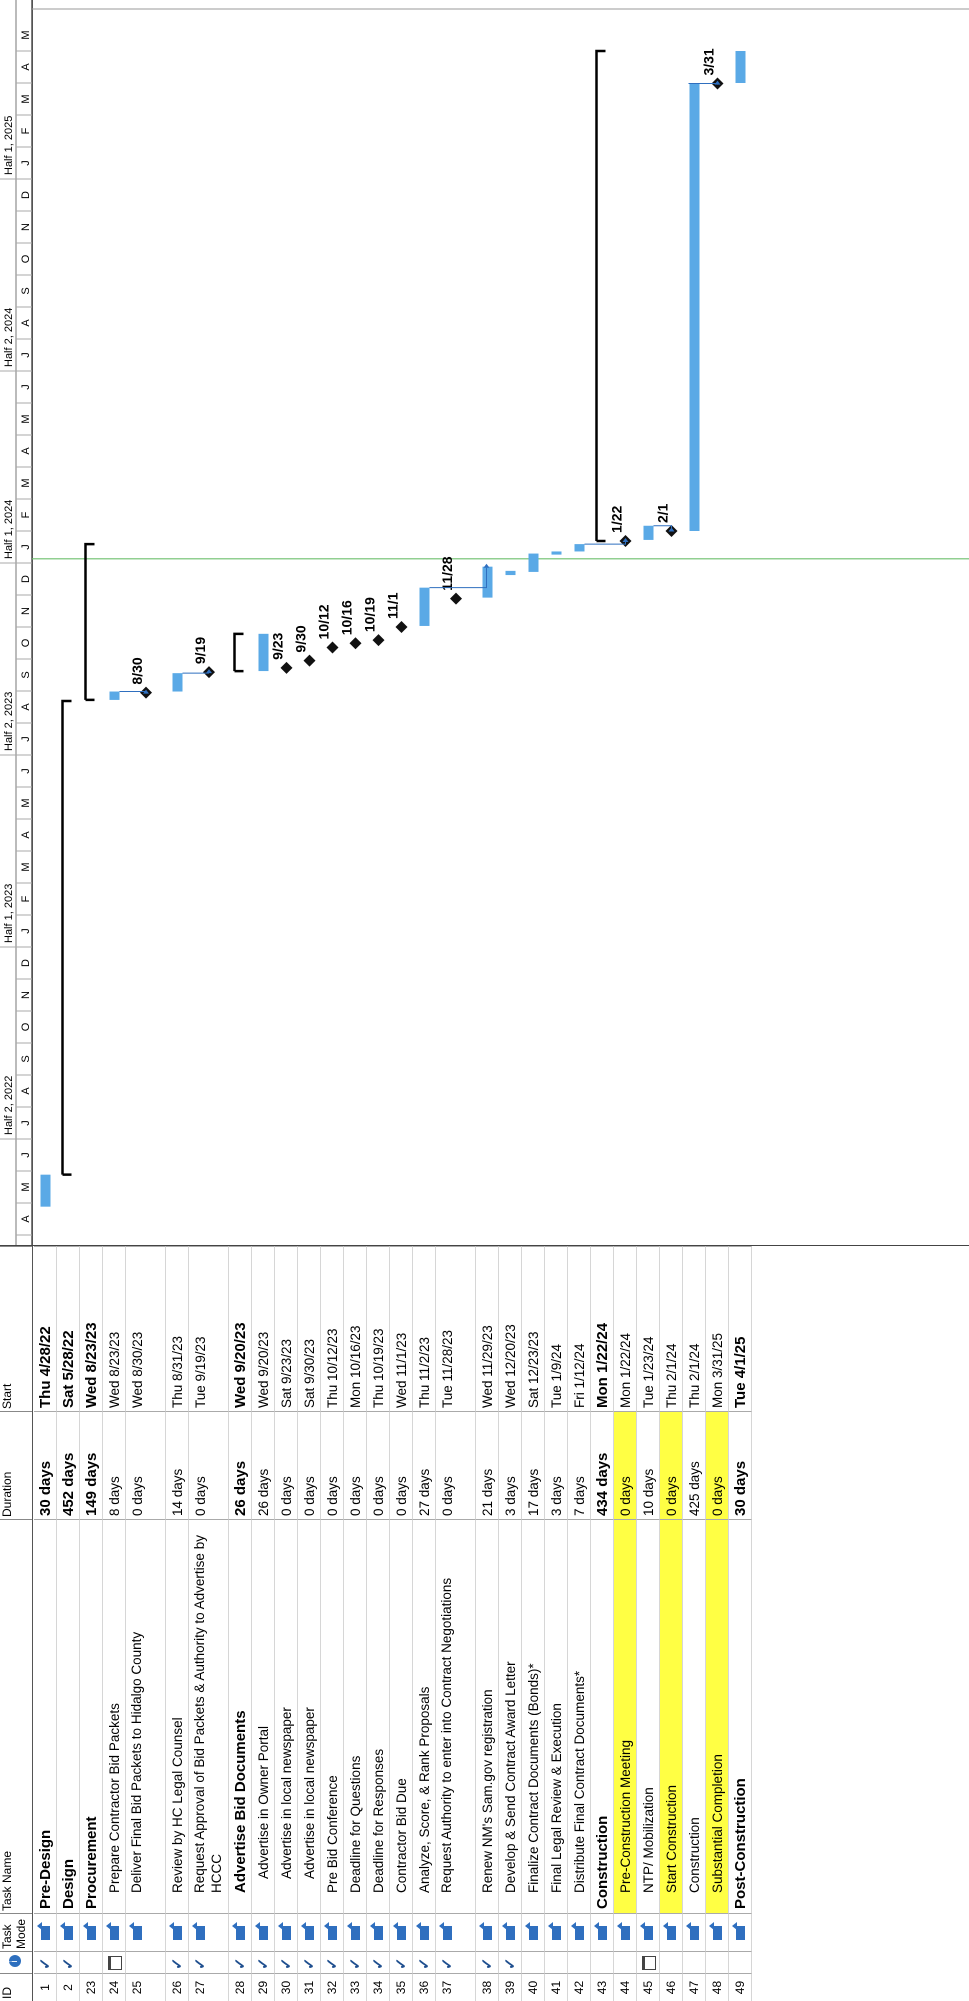  Describe the element at coordinates (424, 1328) in the screenshot. I see `task-start: Thu 11/2/23` at that location.